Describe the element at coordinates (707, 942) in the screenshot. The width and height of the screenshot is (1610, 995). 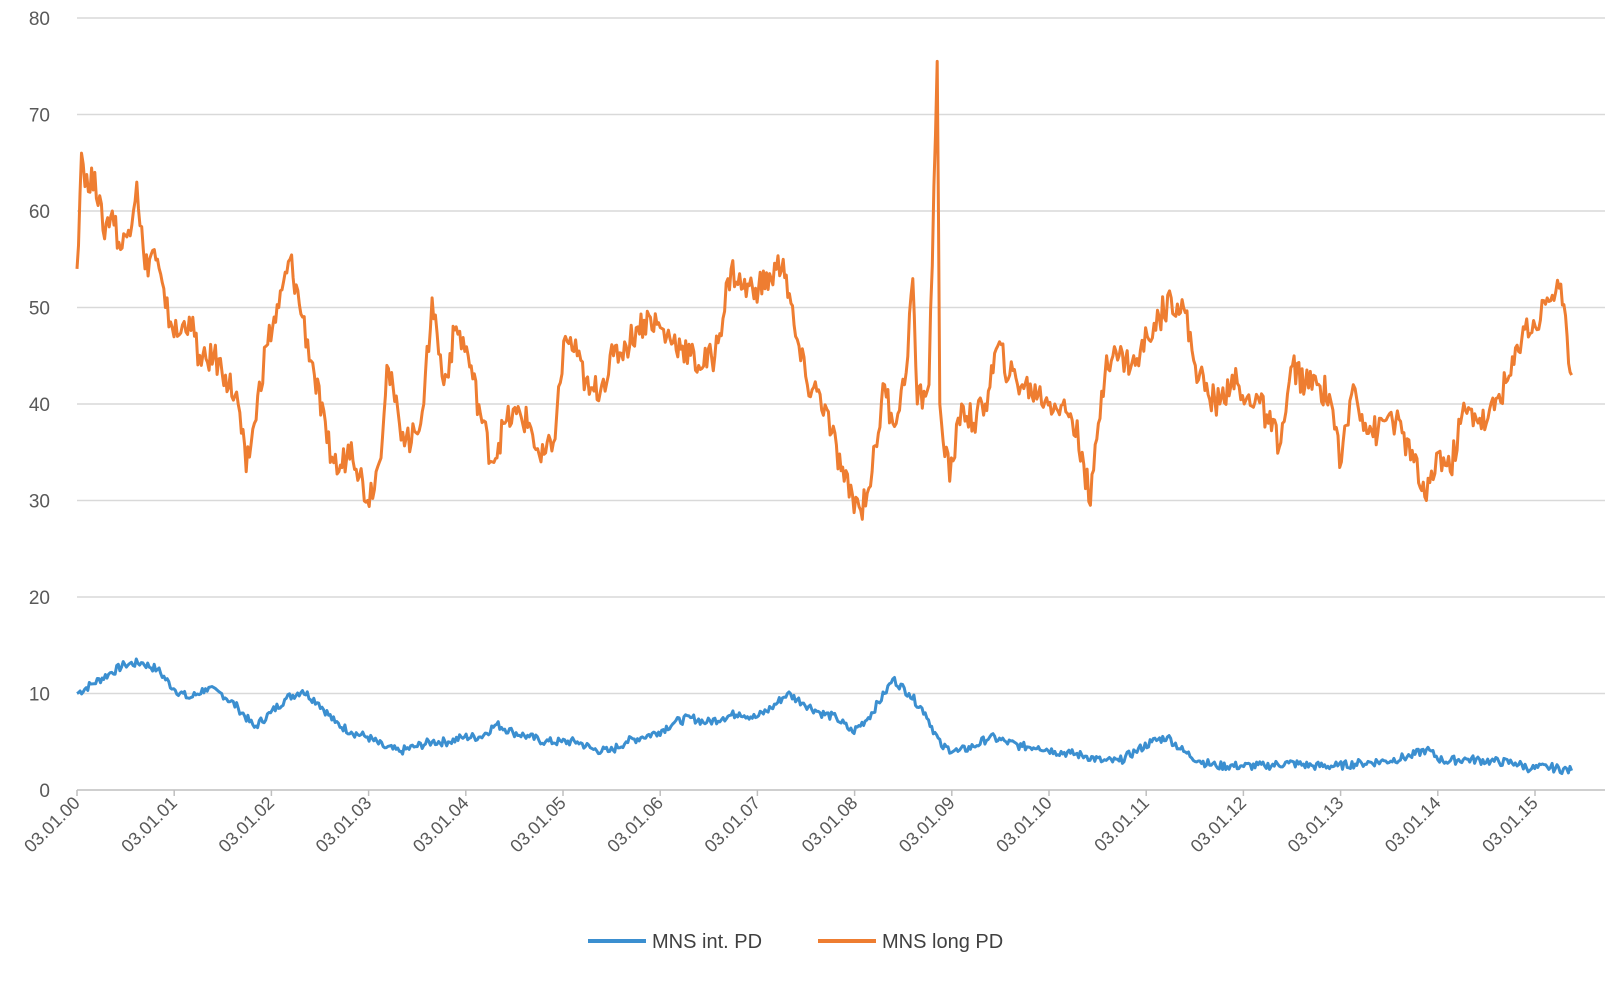
I see `legend-label: MNS int. PD` at that location.